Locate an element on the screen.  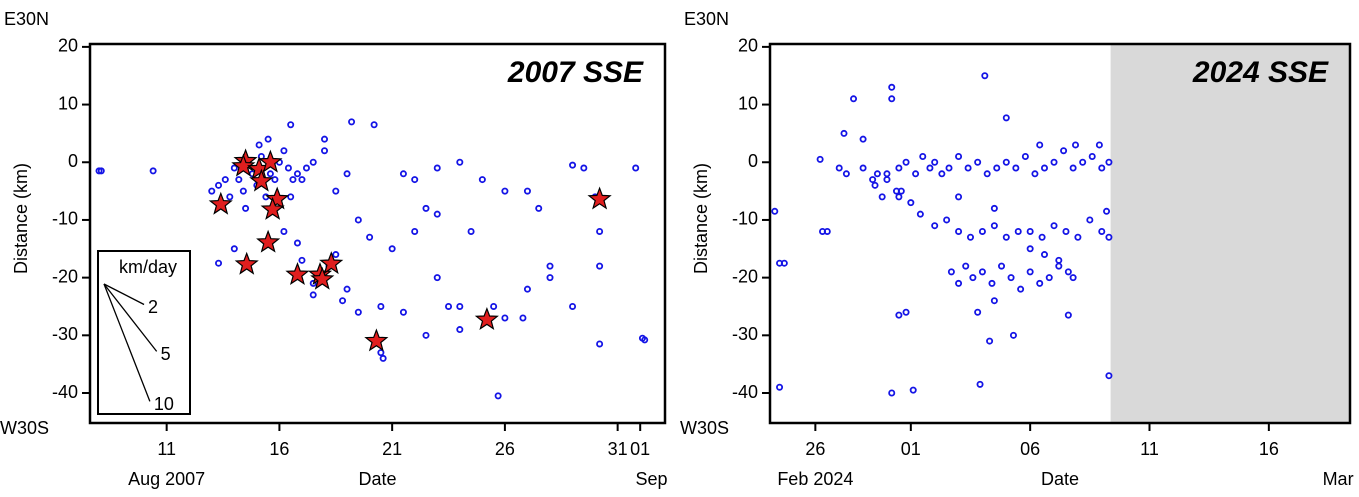
y-tick-label: -30 is located at coordinates (745, 334).